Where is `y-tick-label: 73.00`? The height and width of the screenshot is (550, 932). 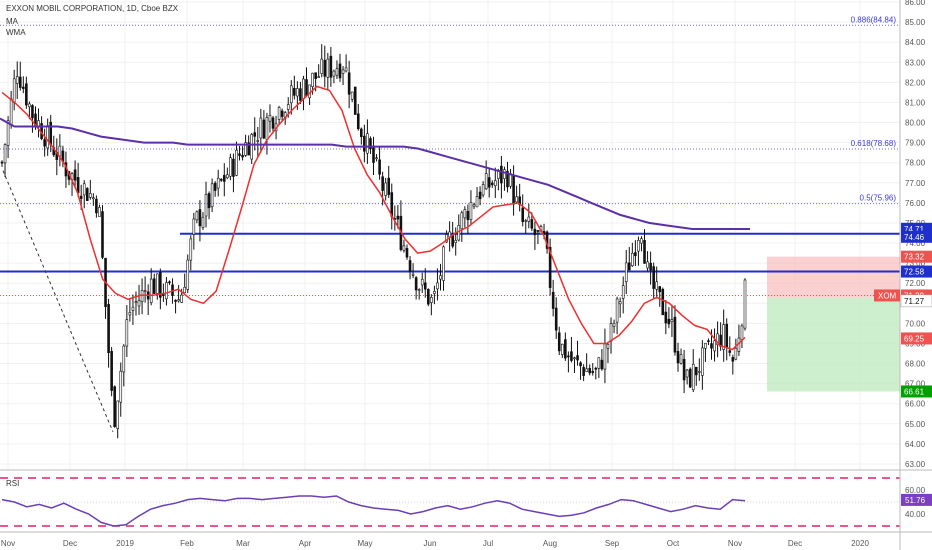 y-tick-label: 73.00 is located at coordinates (915, 263).